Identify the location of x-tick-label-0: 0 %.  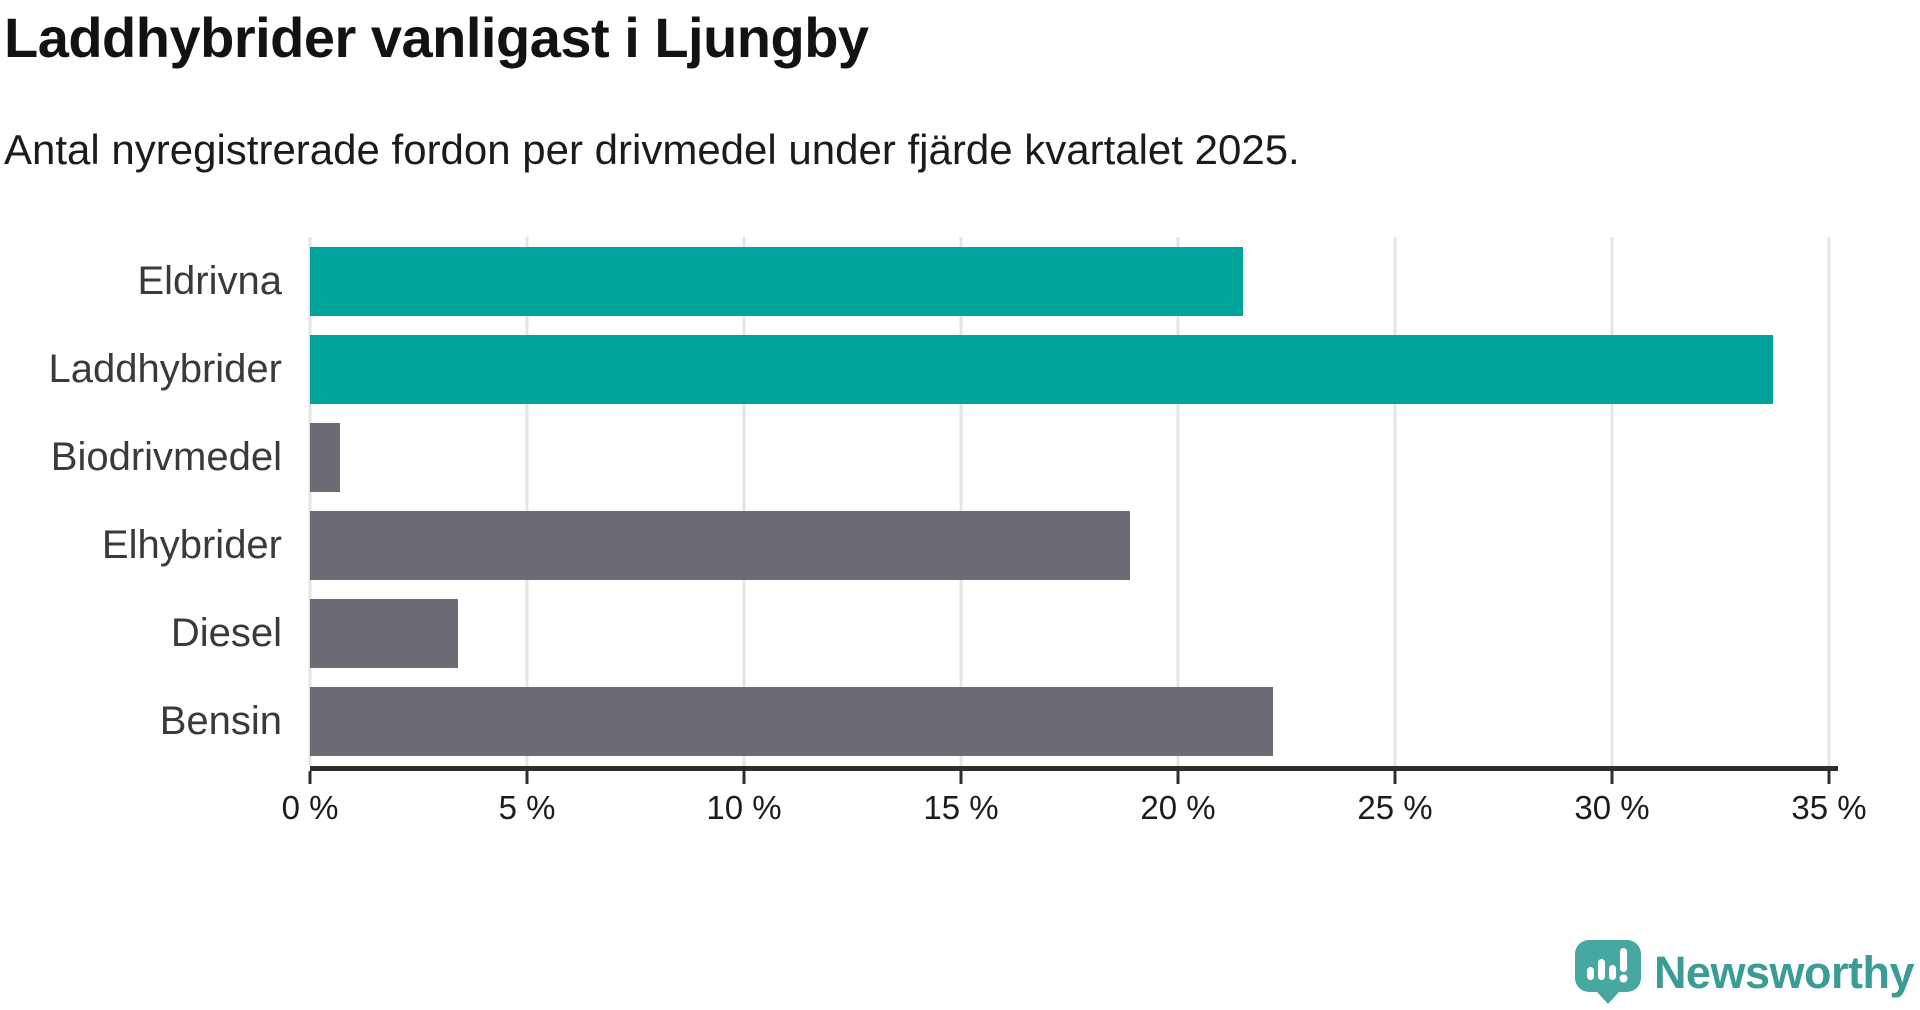
(310, 807).